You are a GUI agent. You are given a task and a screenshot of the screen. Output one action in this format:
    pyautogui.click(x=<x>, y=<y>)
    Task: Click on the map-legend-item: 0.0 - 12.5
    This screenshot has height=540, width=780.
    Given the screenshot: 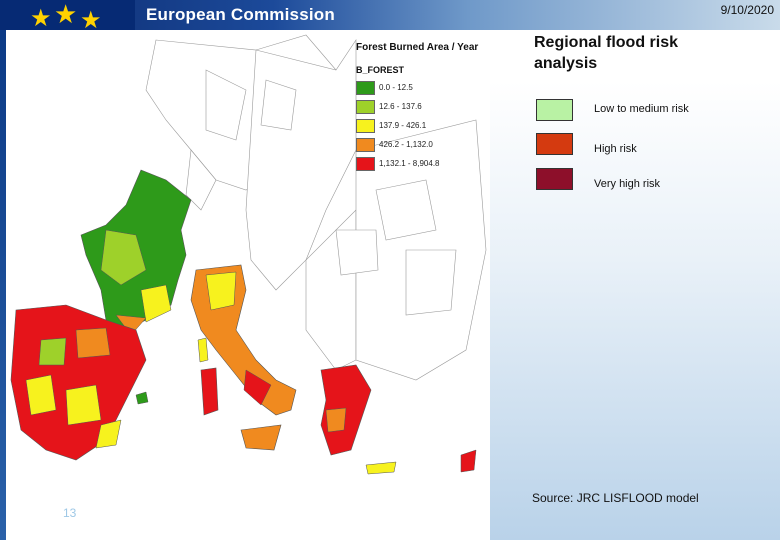 What is the action you would take?
    pyautogui.click(x=419, y=87)
    